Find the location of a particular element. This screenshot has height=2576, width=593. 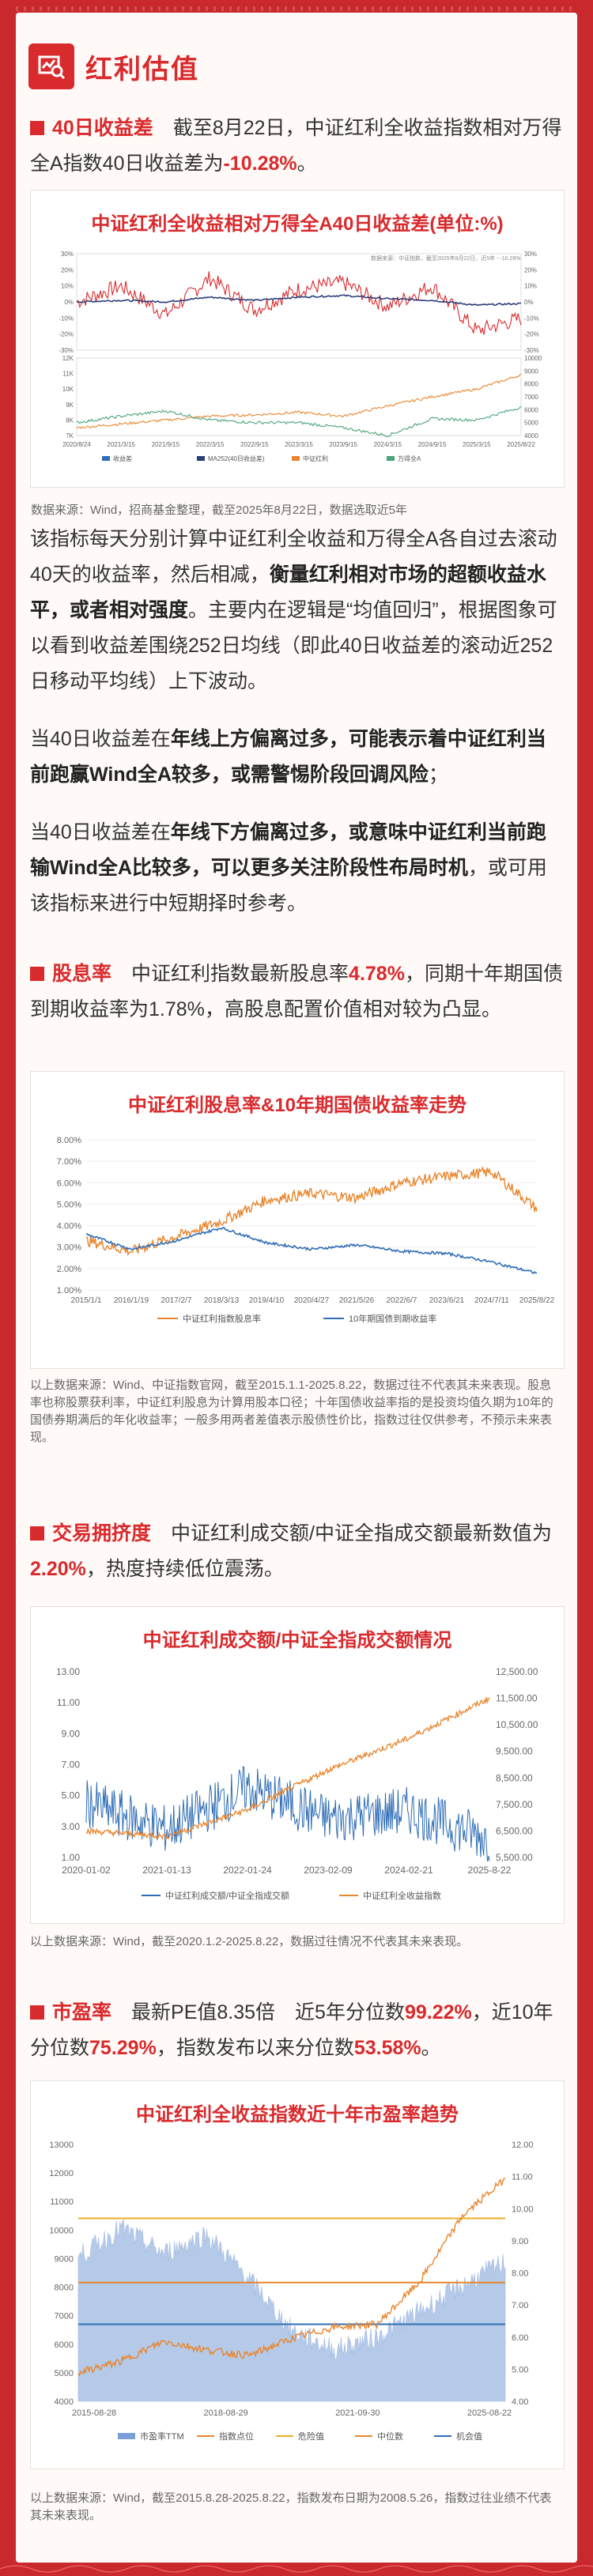

tick-label: 5000 is located at coordinates (64, 2373).